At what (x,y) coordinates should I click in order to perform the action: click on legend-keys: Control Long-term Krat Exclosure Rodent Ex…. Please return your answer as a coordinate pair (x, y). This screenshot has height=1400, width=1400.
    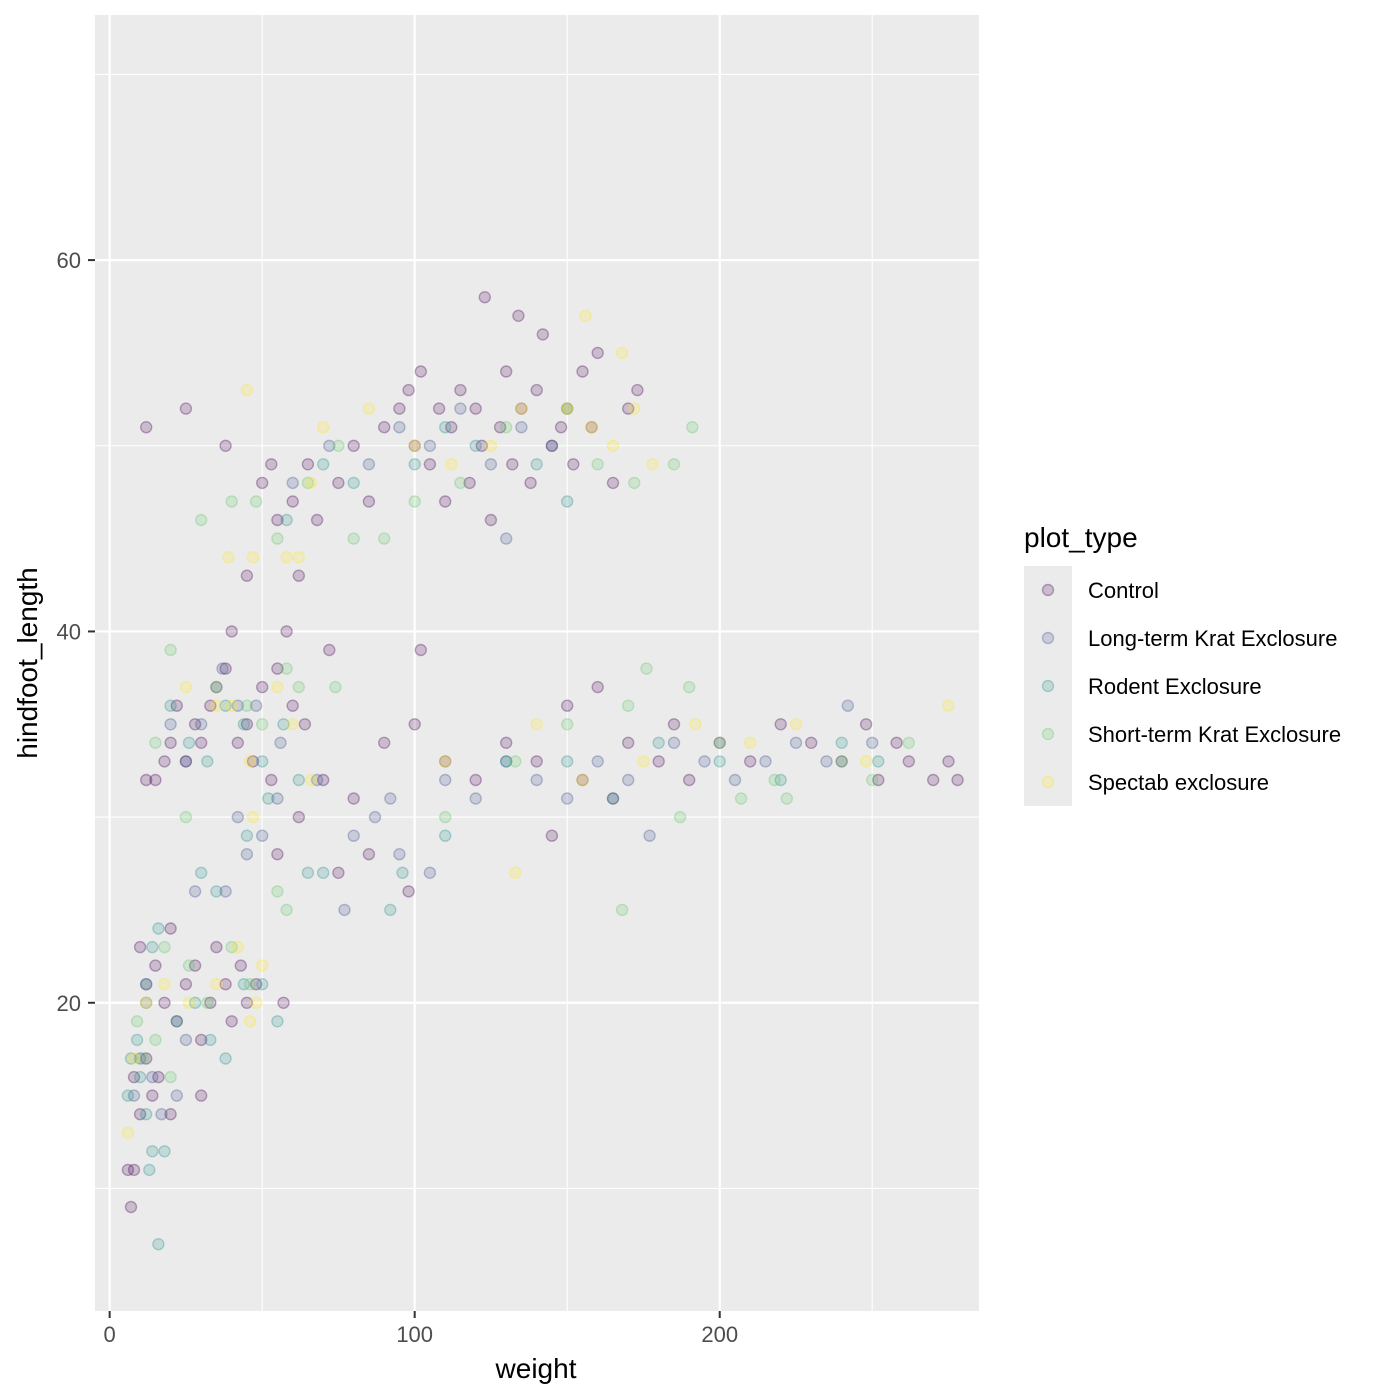
    Looking at the image, I should click on (1191, 686).